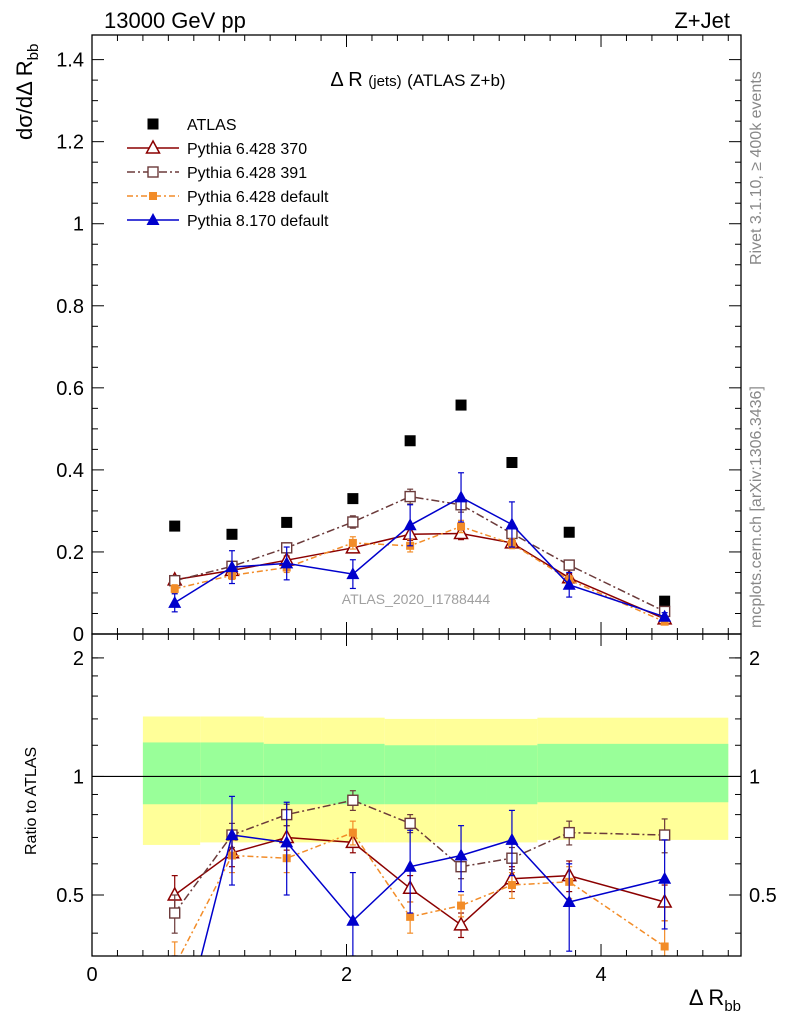 This screenshot has width=786, height=1024. Describe the element at coordinates (702, 20) in the screenshot. I see `header-right: Z+Jet` at that location.